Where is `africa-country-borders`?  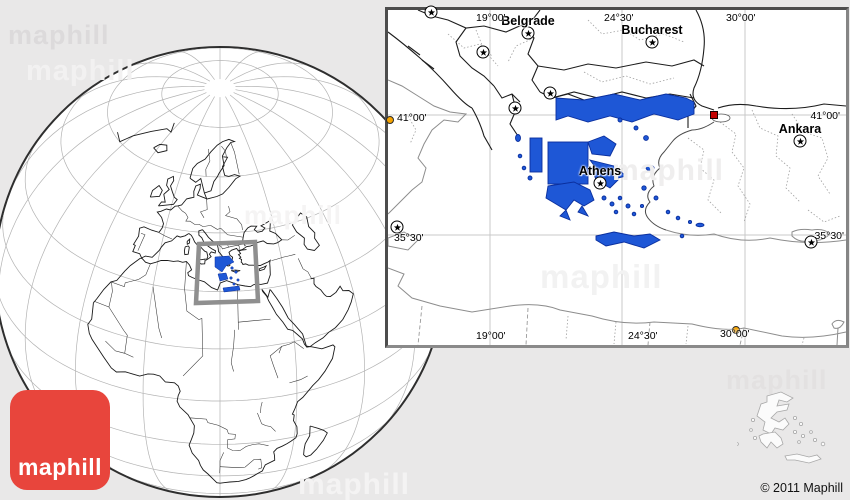
africa-country-borders is located at coordinates (581, 325).